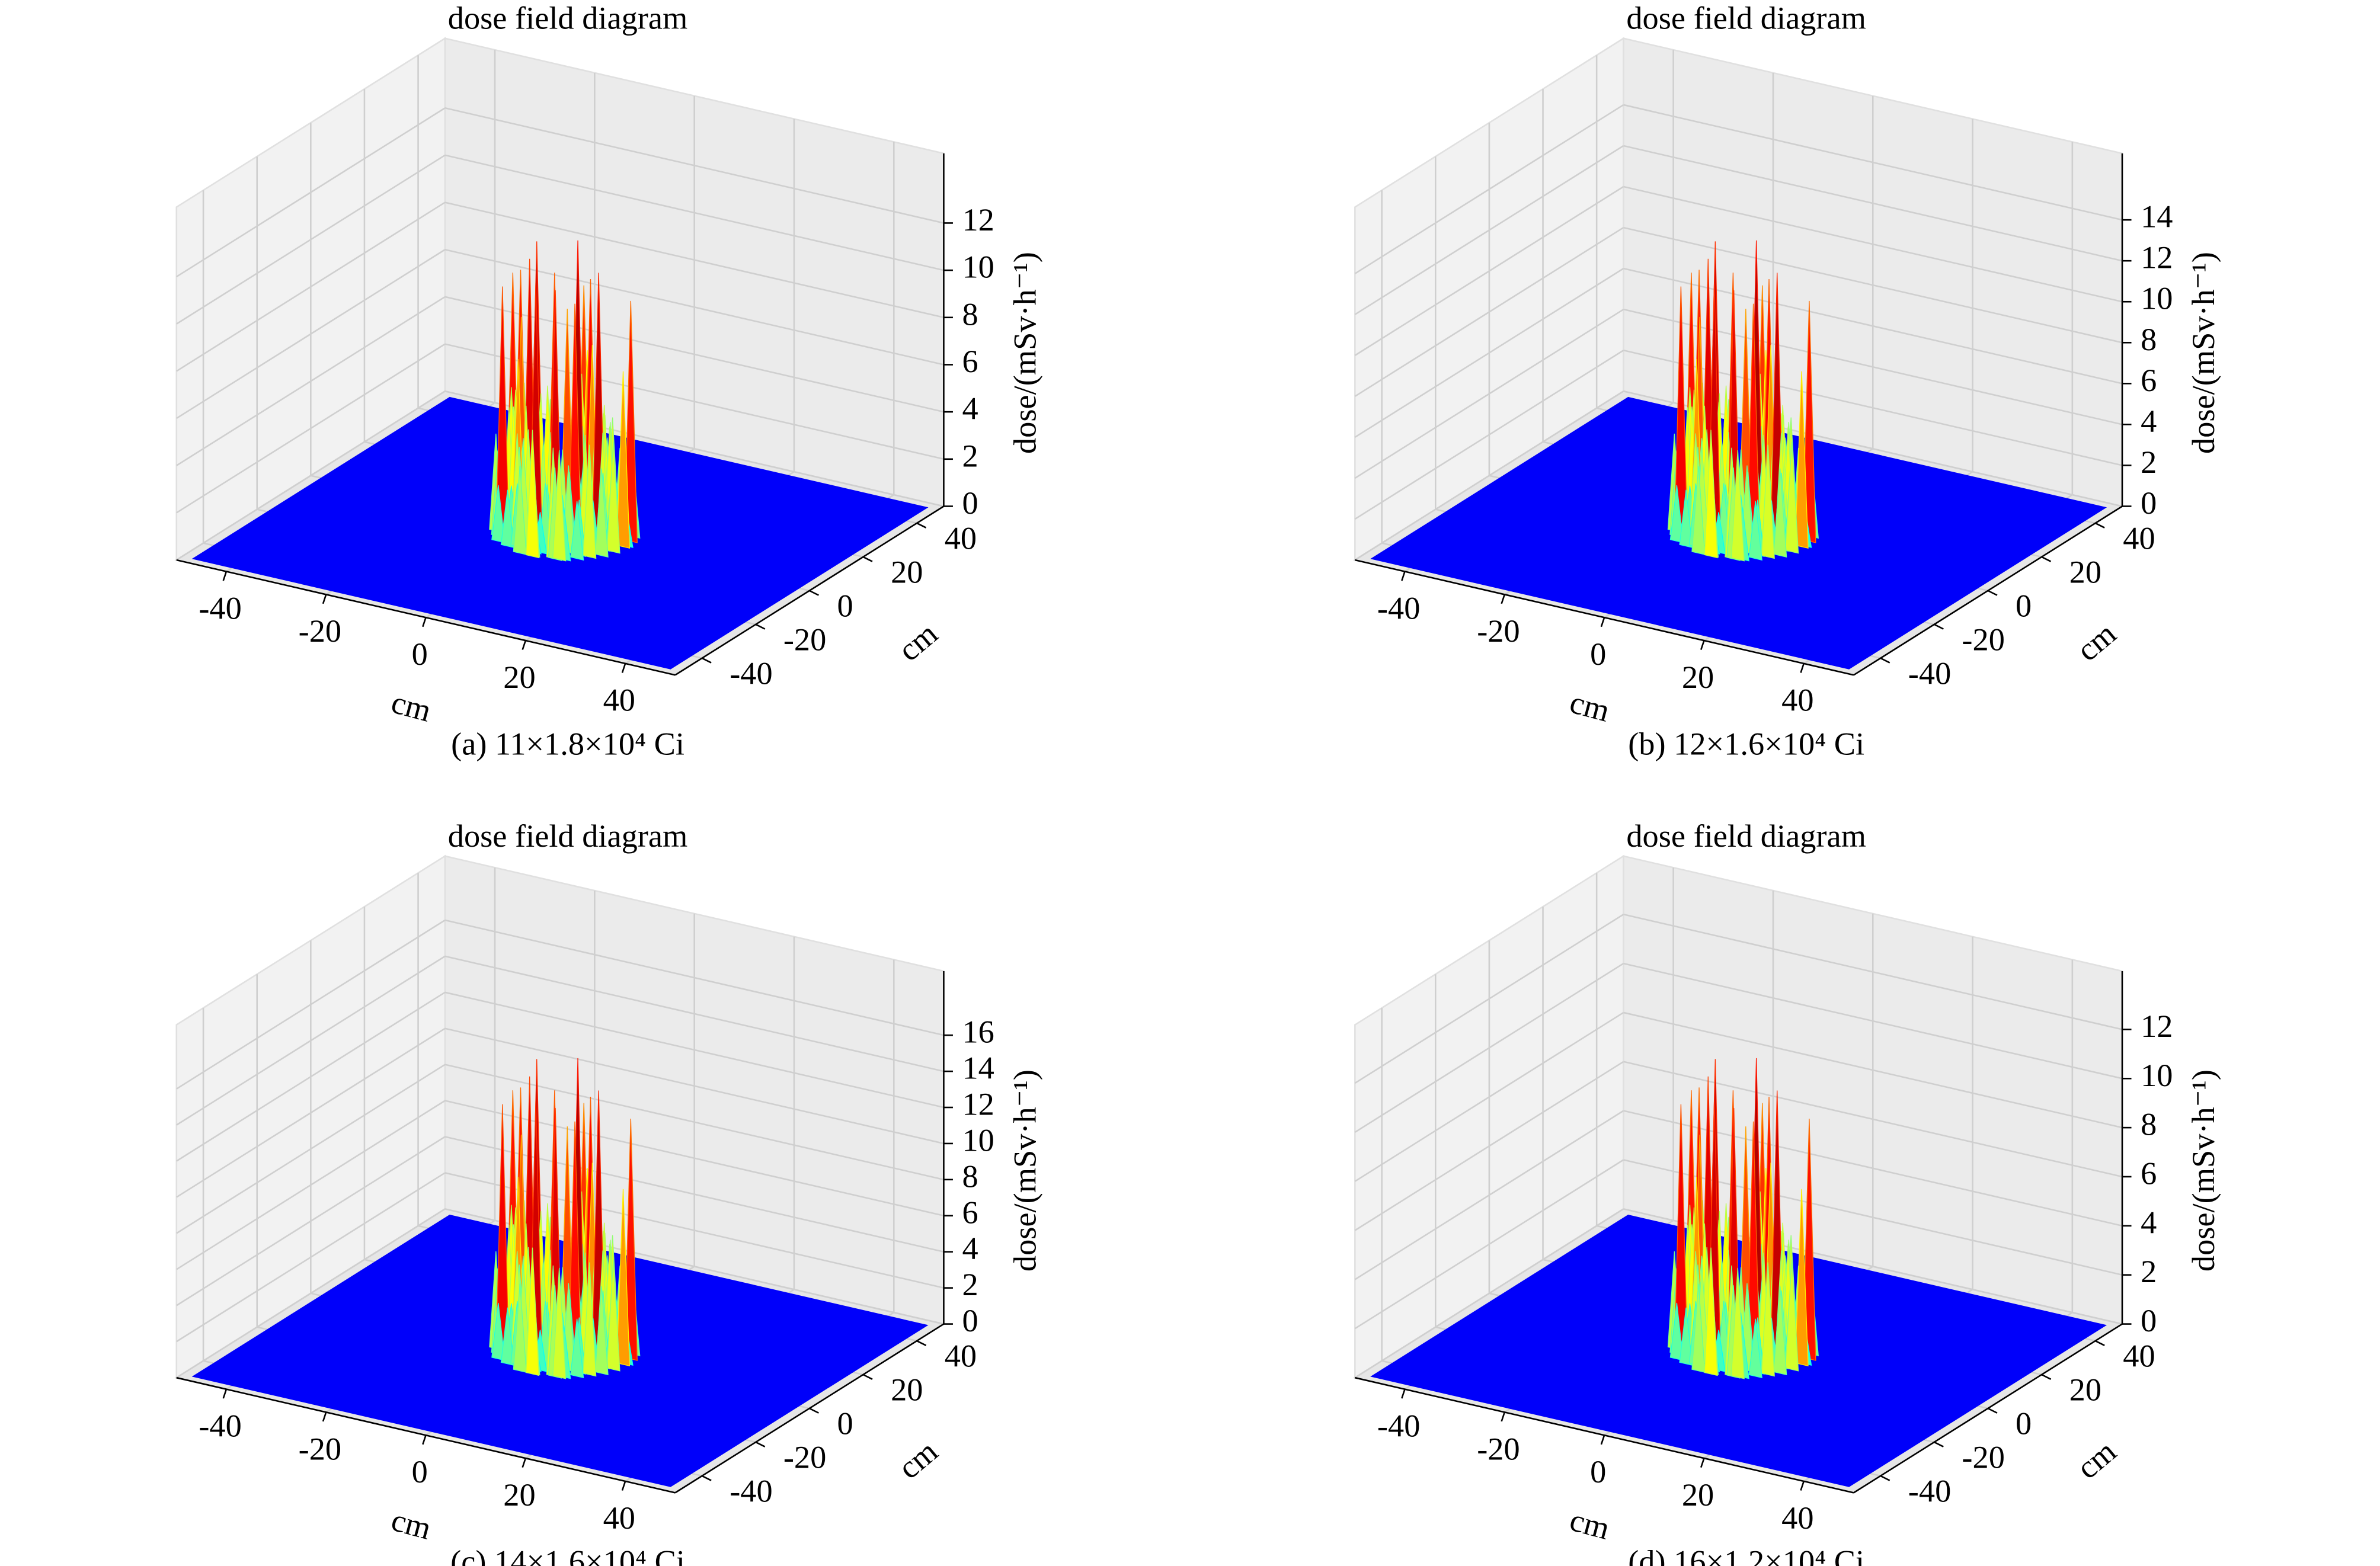 The width and height of the screenshot is (2380, 1566). Describe the element at coordinates (1598, 1472) in the screenshot. I see `x-tick-label: 0` at that location.